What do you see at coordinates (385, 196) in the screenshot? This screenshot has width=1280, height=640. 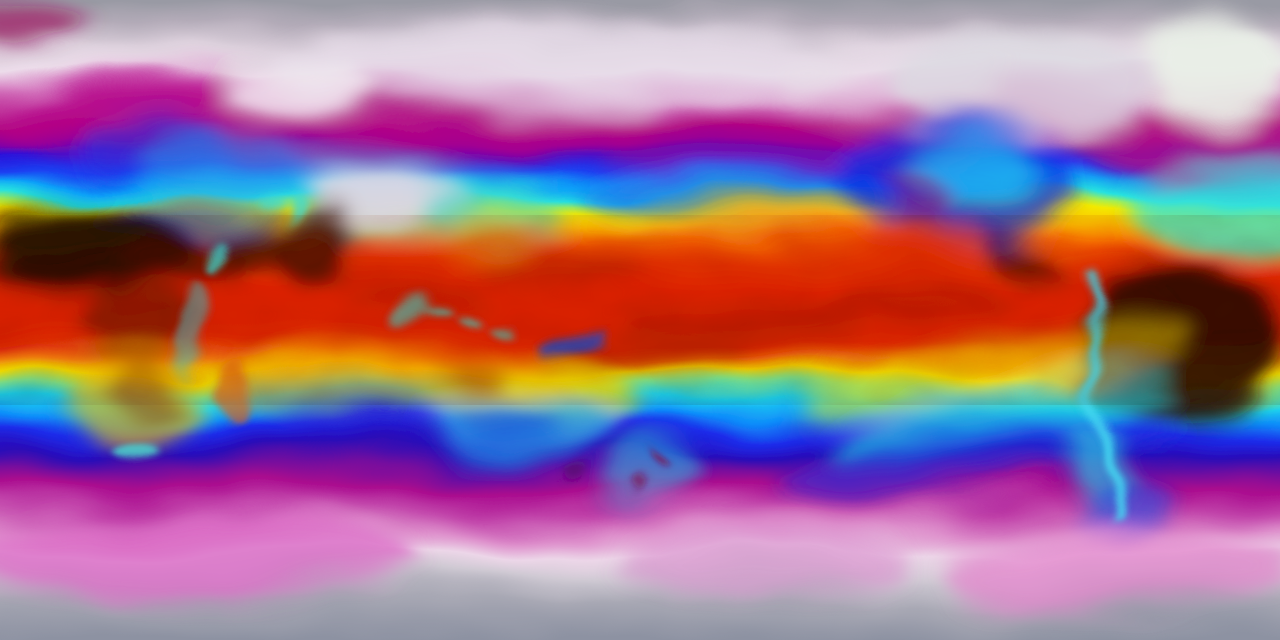 I see `tibet-plateau-ice` at bounding box center [385, 196].